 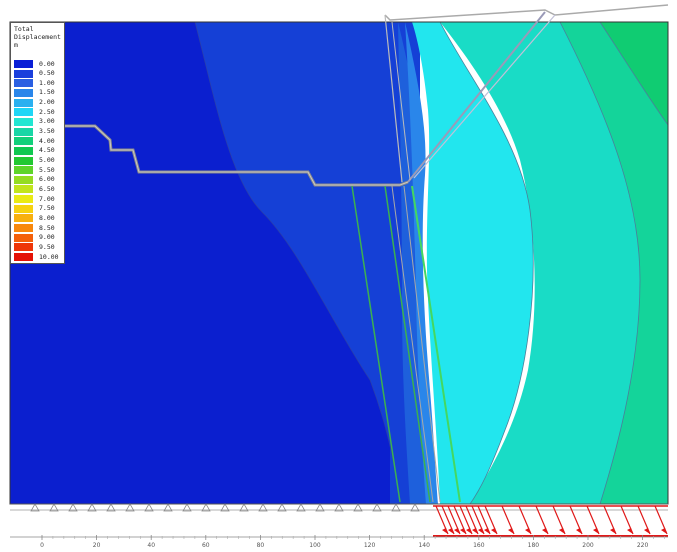 What do you see at coordinates (47, 188) in the screenshot?
I see `legend-label: 6.50` at bounding box center [47, 188].